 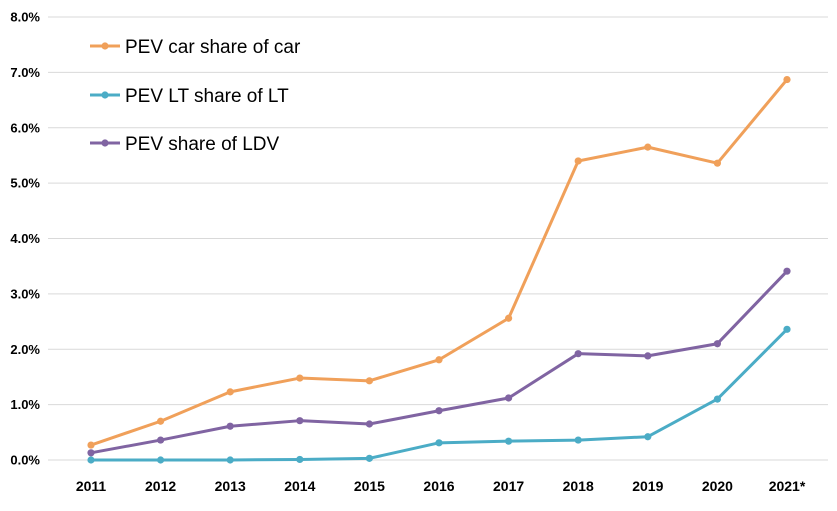 What do you see at coordinates (230, 486) in the screenshot?
I see `x-tick-label: 2013` at bounding box center [230, 486].